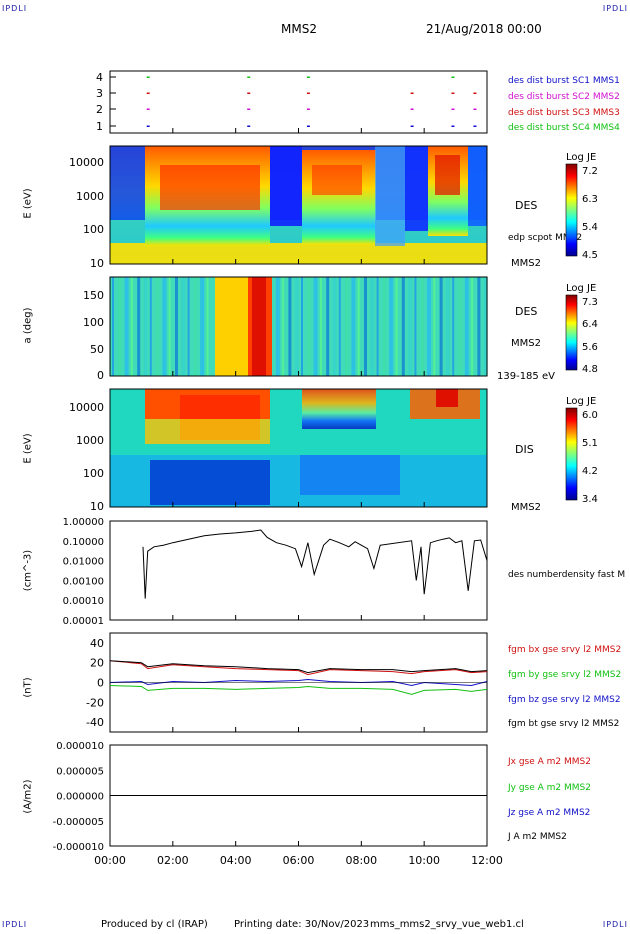  What do you see at coordinates (173, 860) in the screenshot?
I see `xtick-label: 02:00` at bounding box center [173, 860].